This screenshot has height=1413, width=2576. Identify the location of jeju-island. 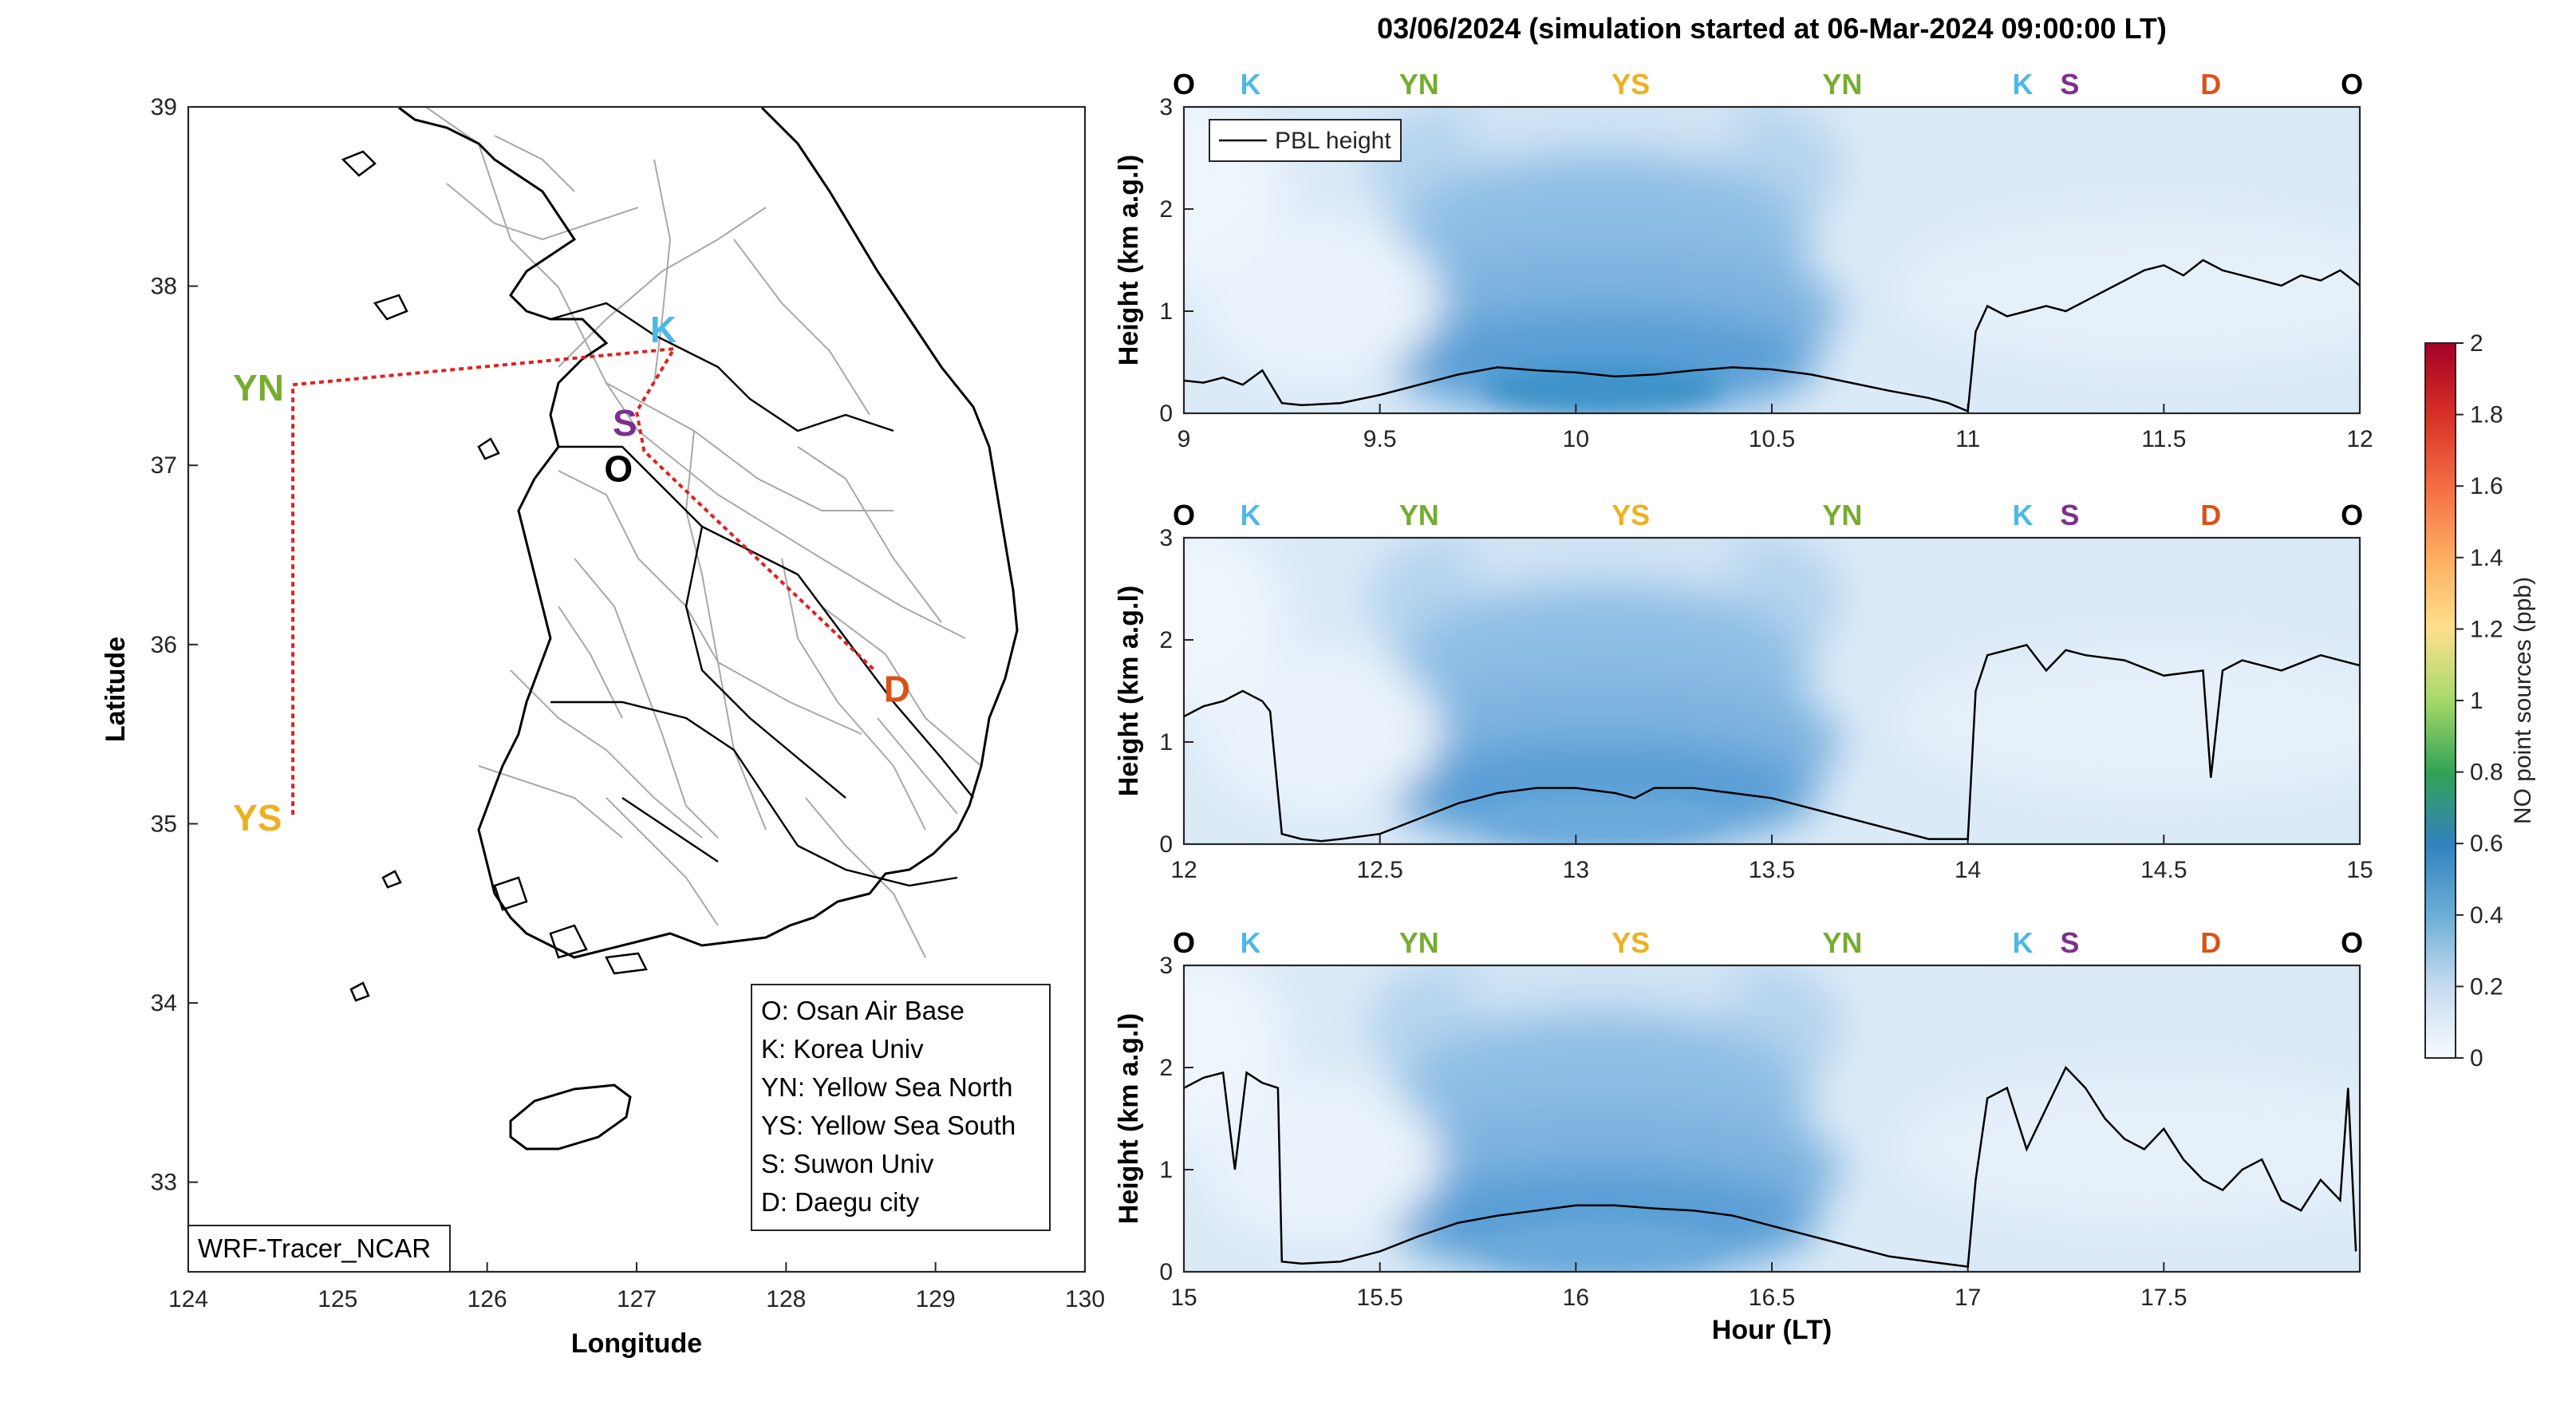
(570, 1117).